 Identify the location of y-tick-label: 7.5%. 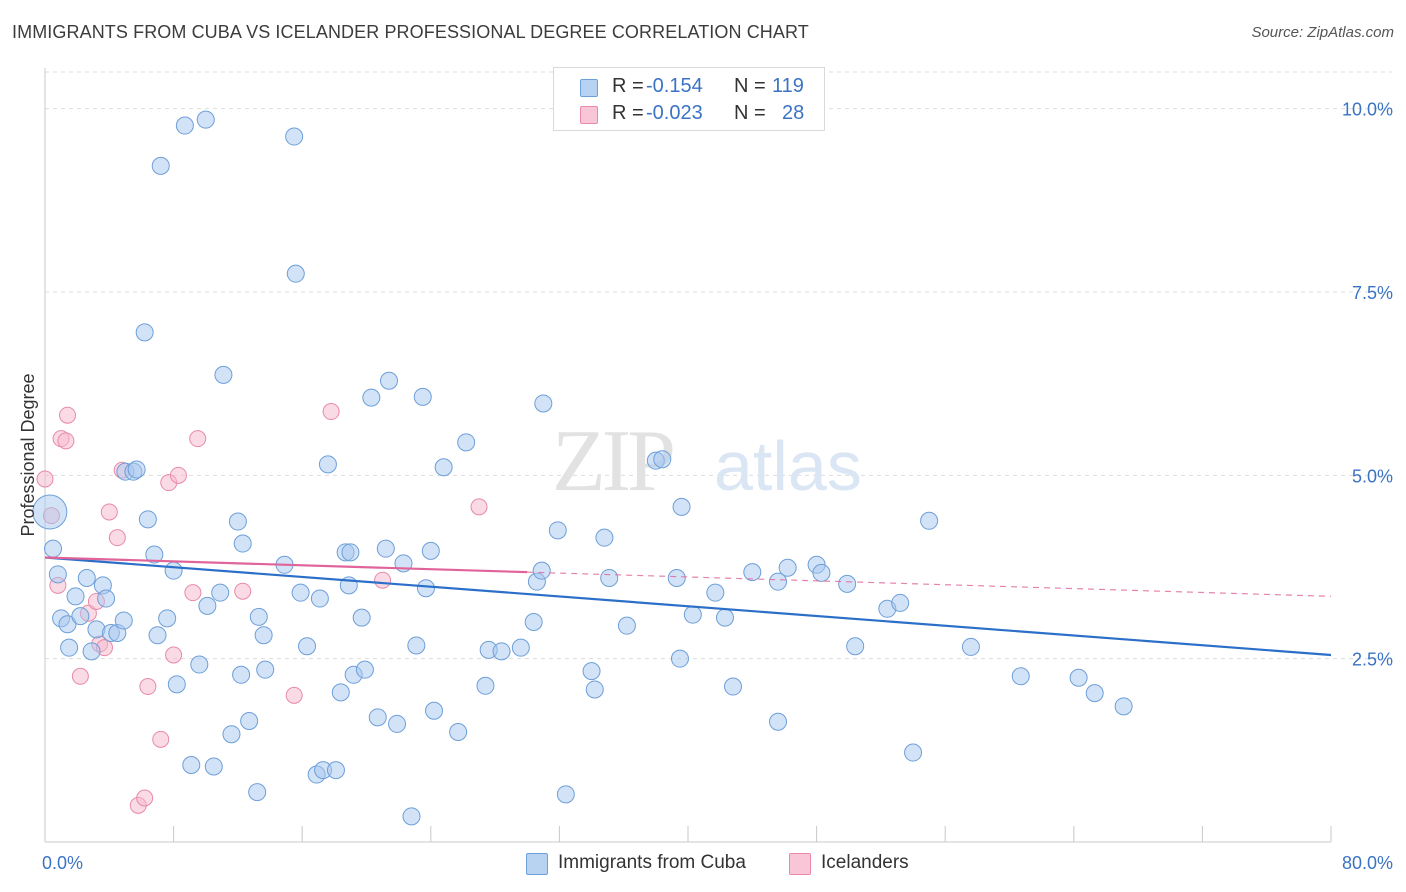
(1372, 293).